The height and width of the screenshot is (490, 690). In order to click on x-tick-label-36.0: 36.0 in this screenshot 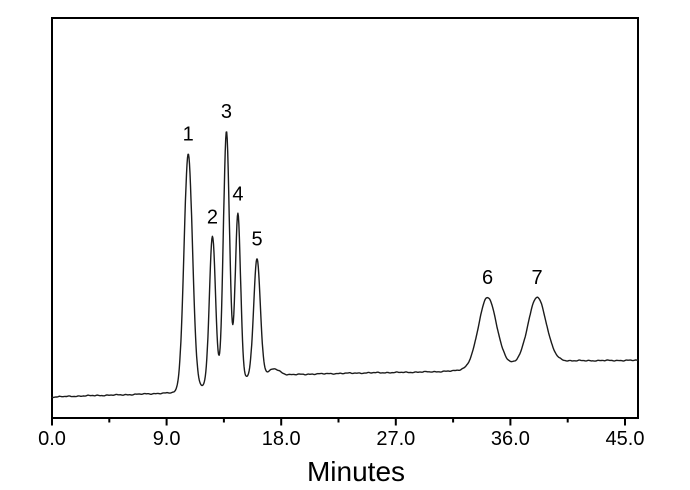, I will do `click(510, 439)`.